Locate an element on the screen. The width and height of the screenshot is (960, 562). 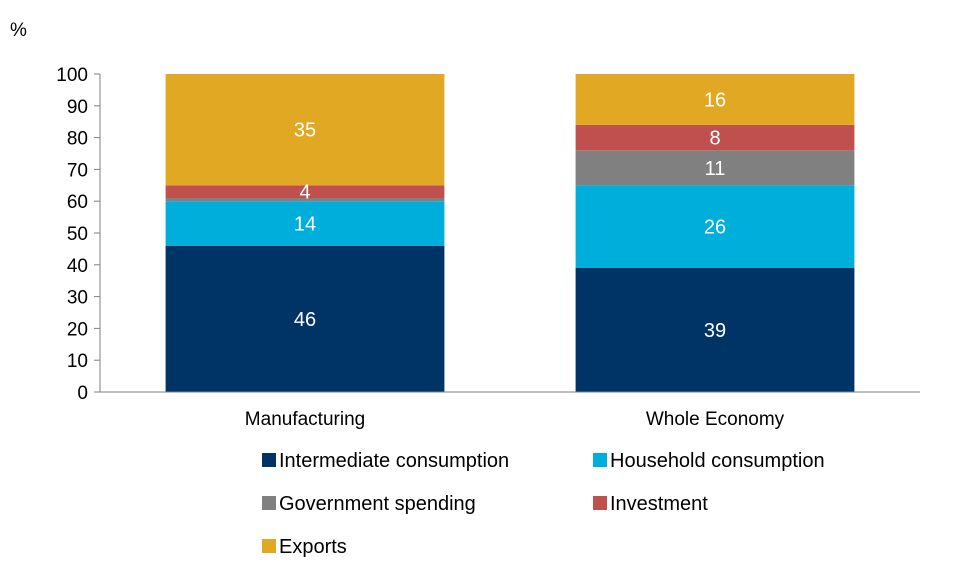
data-label: 39 is located at coordinates (715, 331).